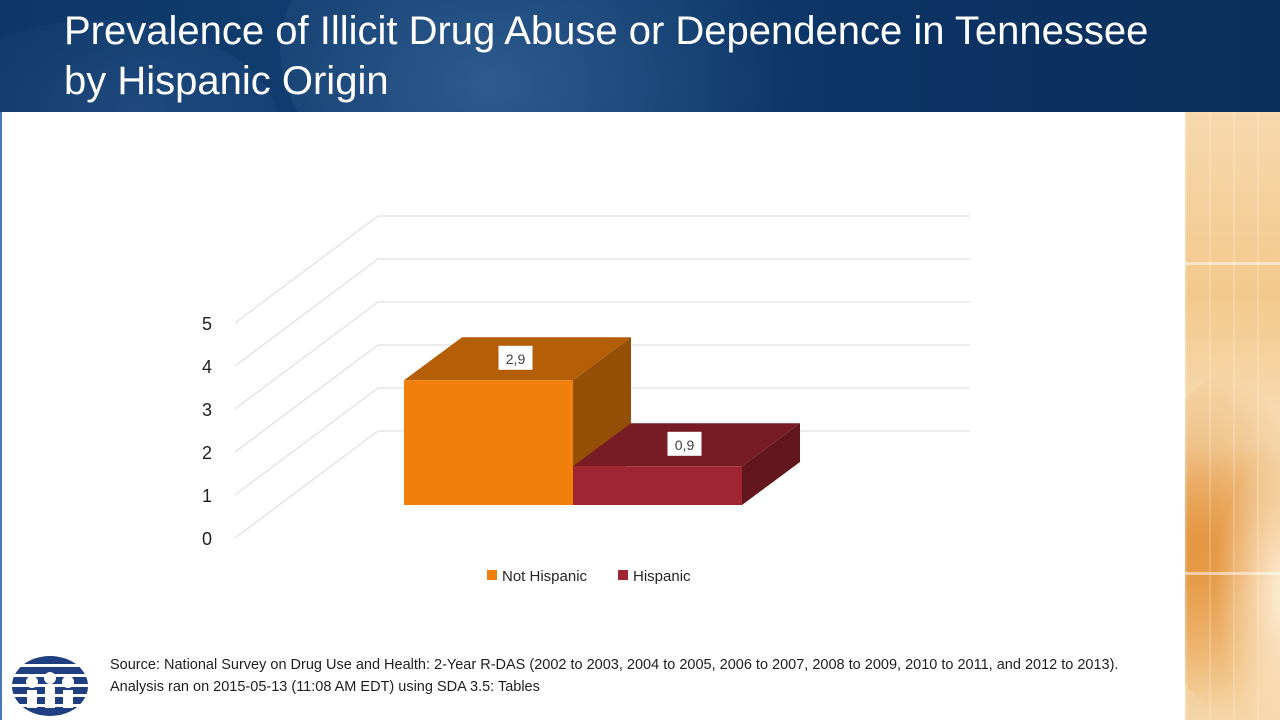  Describe the element at coordinates (600, 400) in the screenshot. I see `data-labels: 2,9 0,9` at that location.